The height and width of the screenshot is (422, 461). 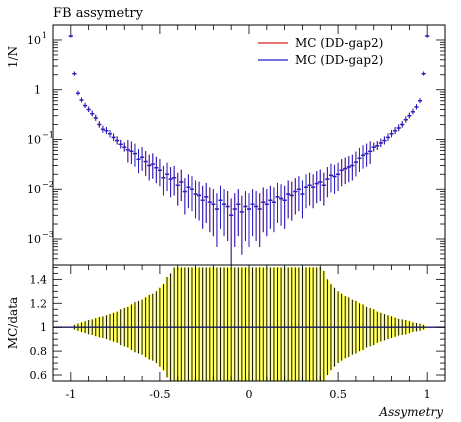 I want to click on y-tick-exponent: −3, so click(x=48, y=234).